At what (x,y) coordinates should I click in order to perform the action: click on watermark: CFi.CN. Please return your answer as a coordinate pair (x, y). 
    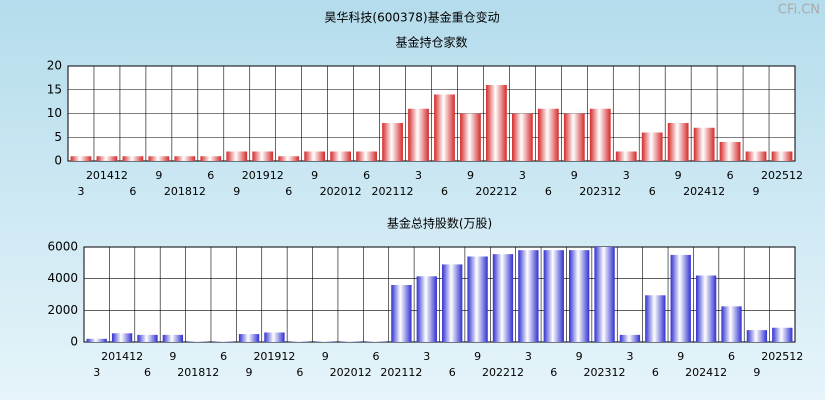
    Looking at the image, I should click on (799, 10).